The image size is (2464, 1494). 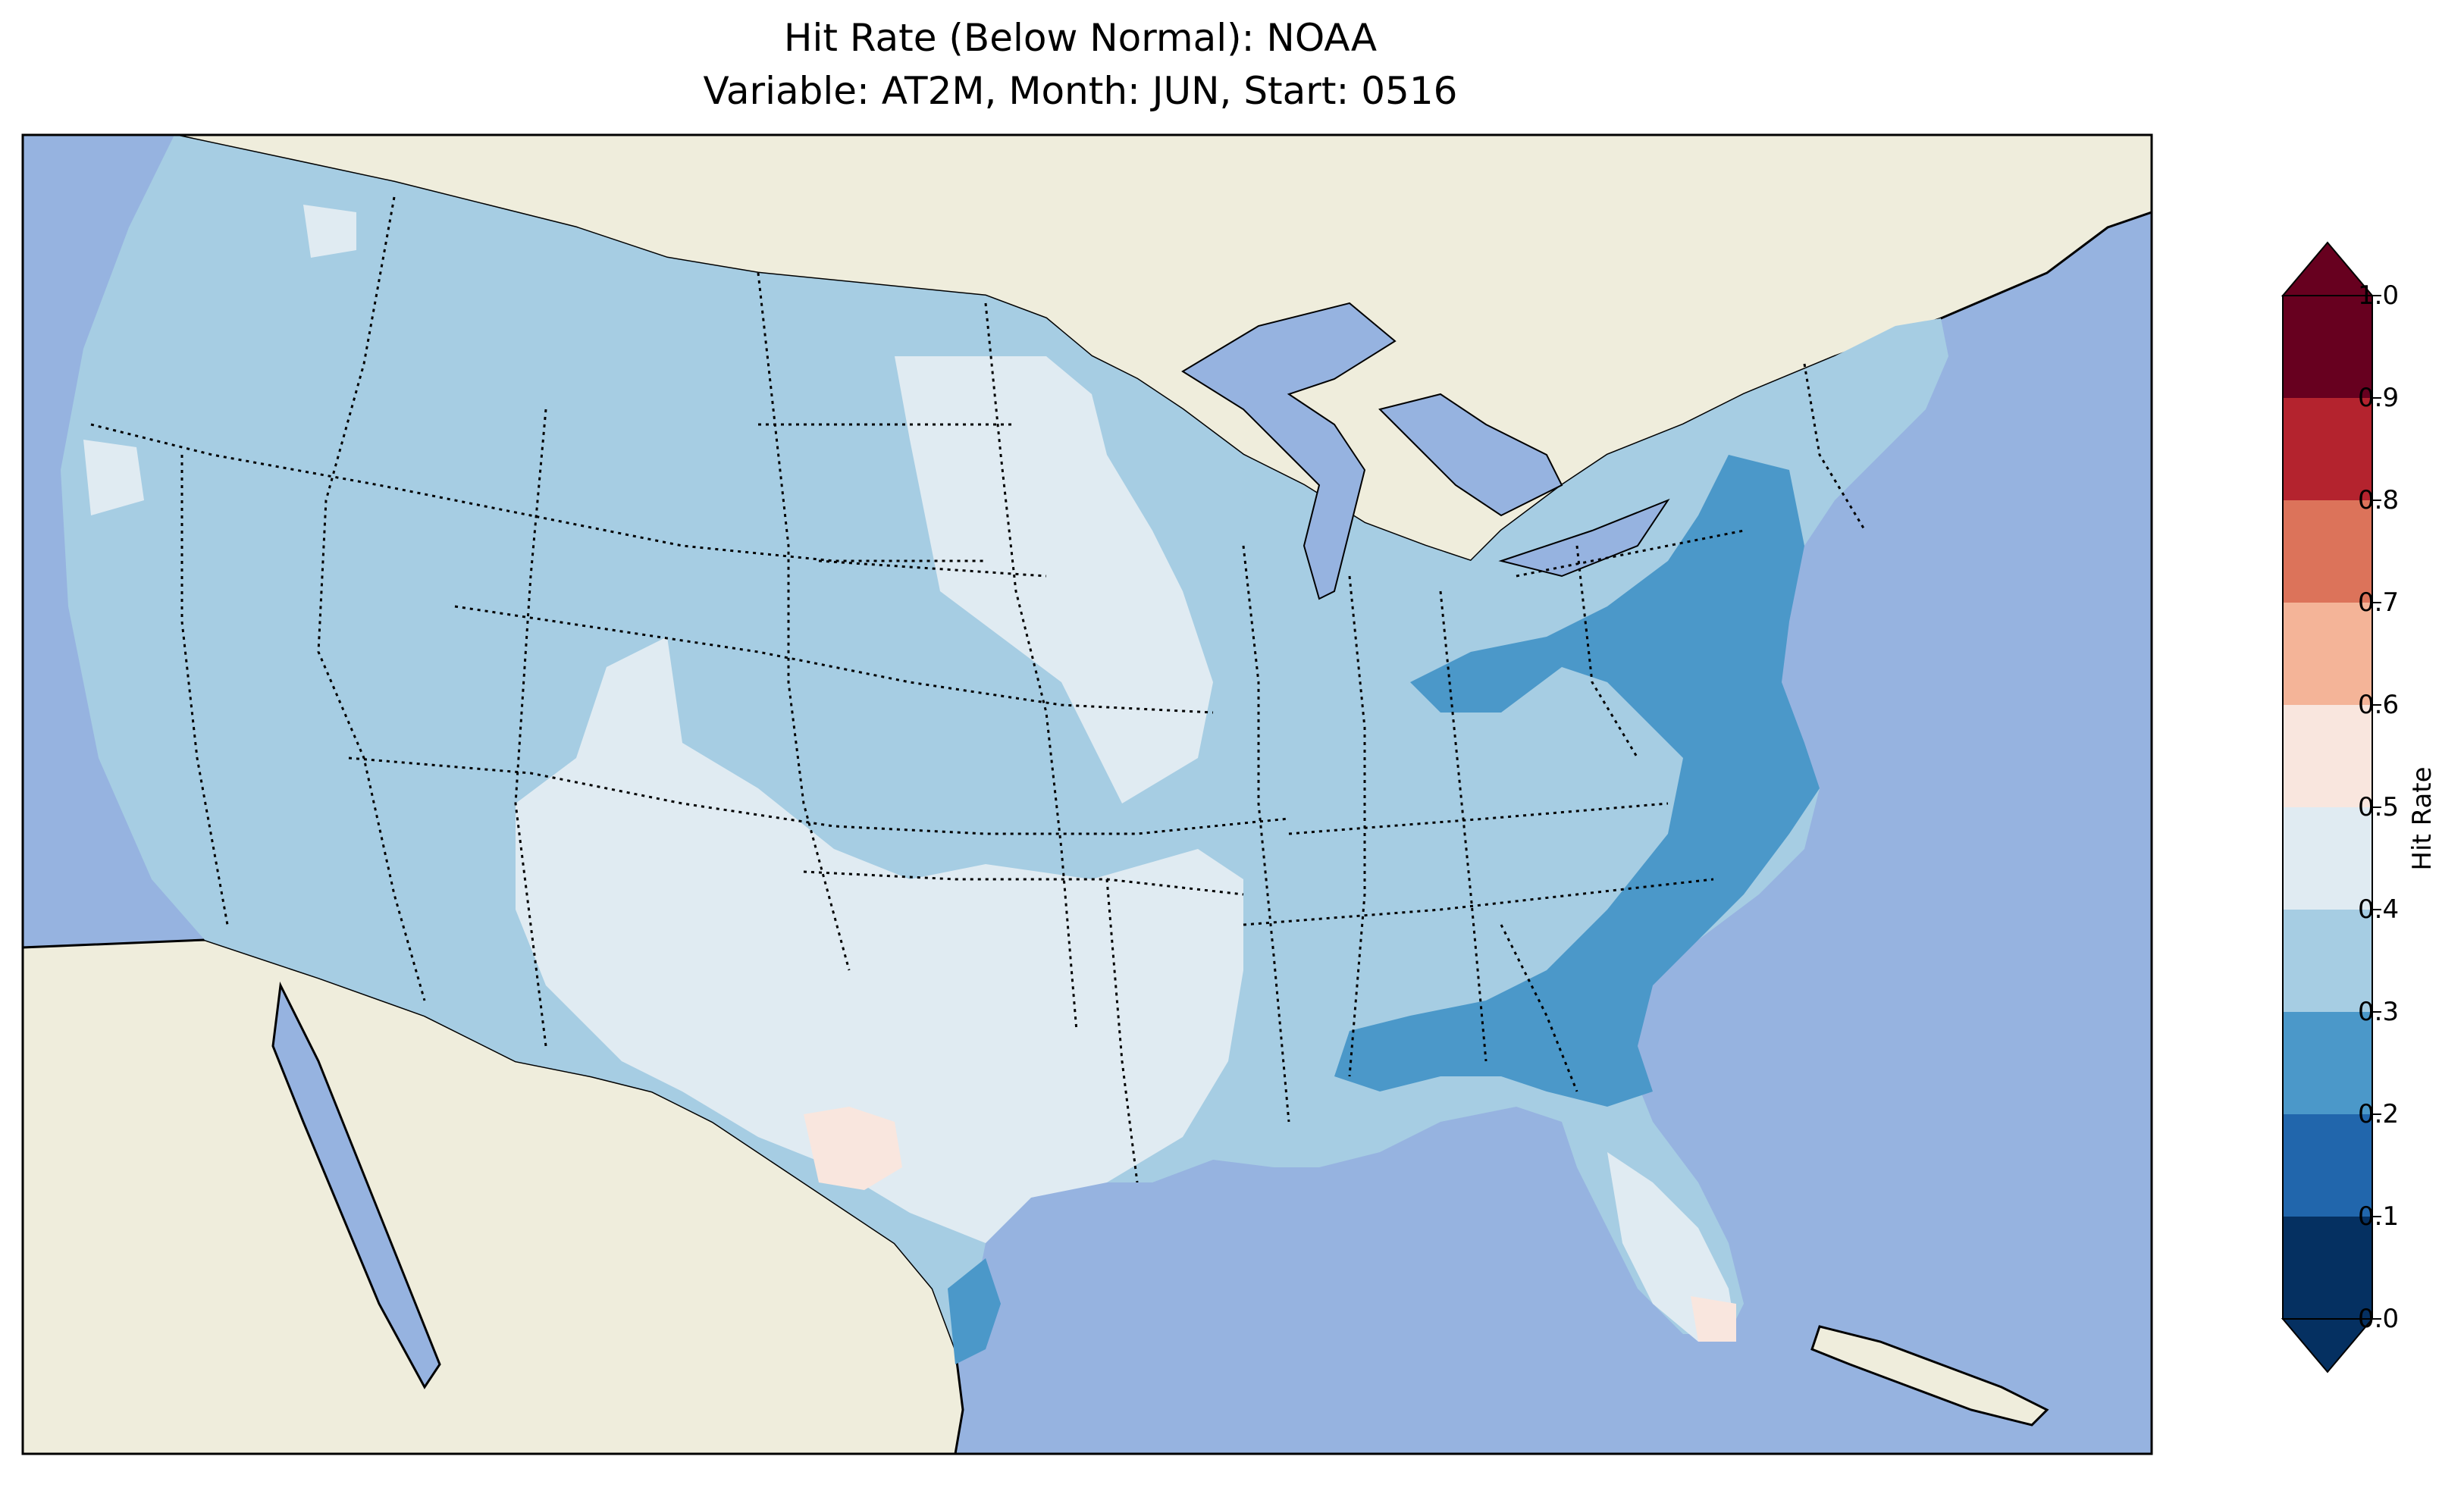 I want to click on region-southwest-light, so click(x=880, y=940).